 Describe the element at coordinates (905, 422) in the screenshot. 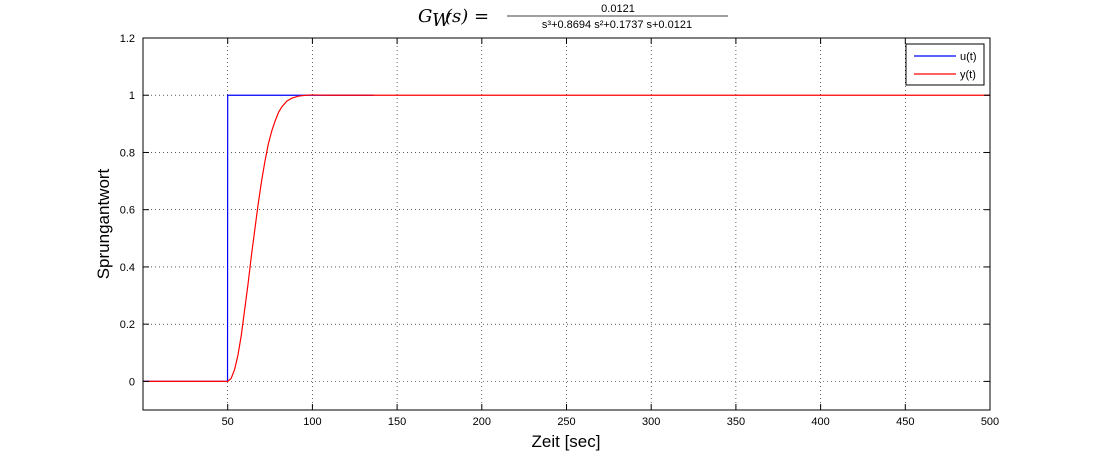

I see `x-tick-label: 450` at that location.